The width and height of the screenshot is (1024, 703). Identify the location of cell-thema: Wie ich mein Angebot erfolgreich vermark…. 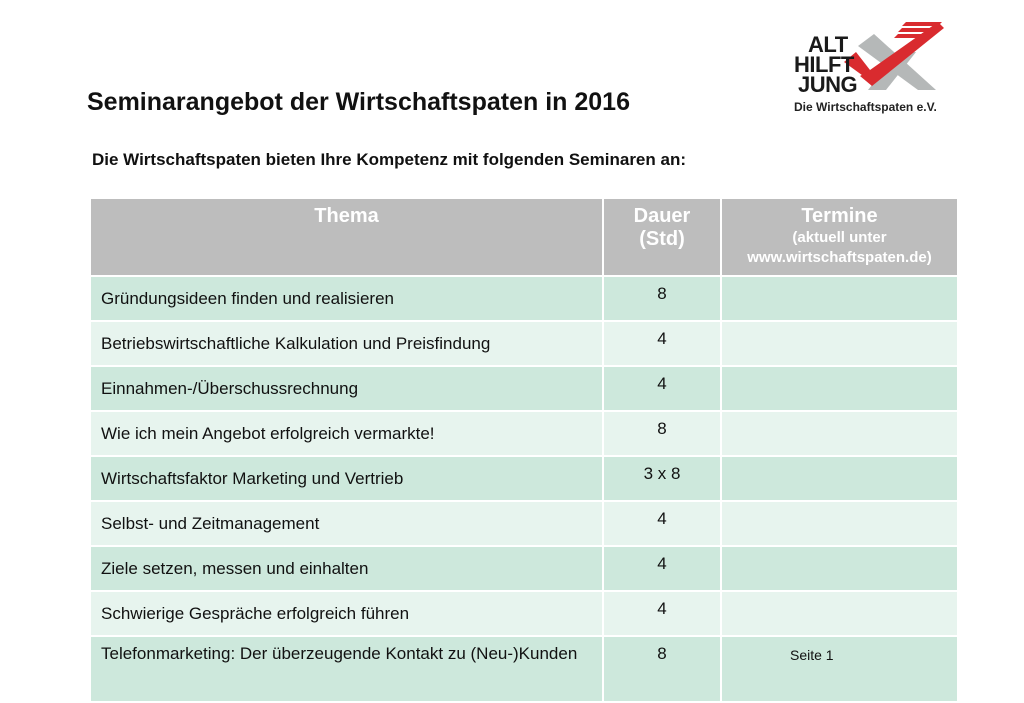
(346, 433).